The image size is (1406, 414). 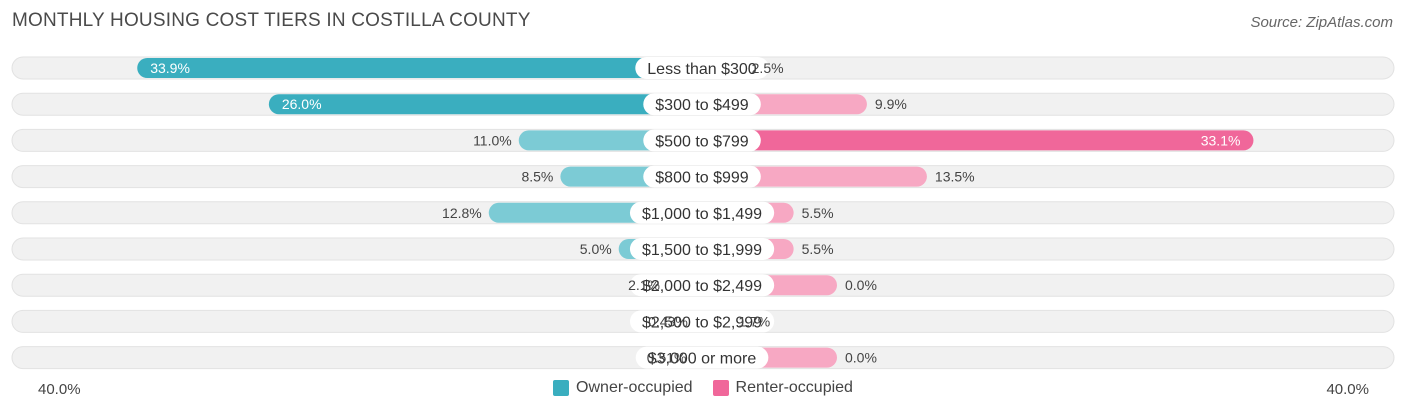 I want to click on owner-value-label: 0.51%, so click(x=667, y=358).